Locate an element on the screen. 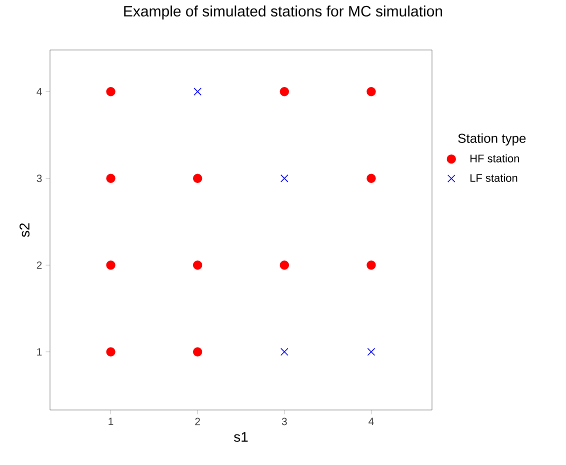 The width and height of the screenshot is (566, 465). y-axis-title: s2 is located at coordinates (25, 230).